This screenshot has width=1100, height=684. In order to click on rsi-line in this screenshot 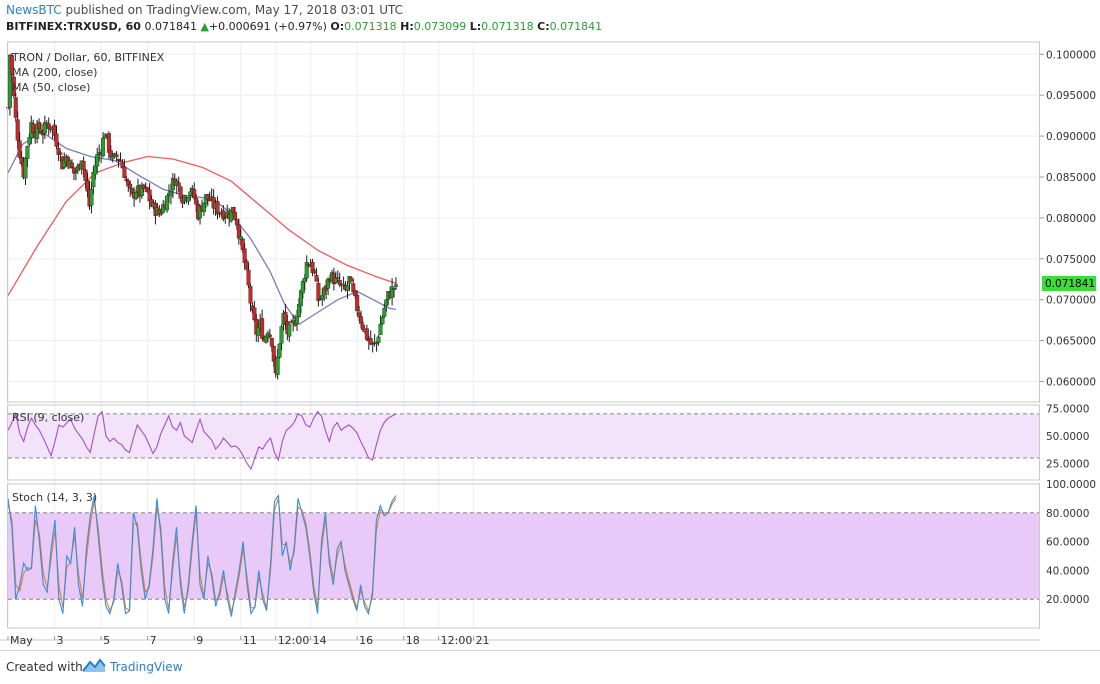, I will do `click(202, 440)`.